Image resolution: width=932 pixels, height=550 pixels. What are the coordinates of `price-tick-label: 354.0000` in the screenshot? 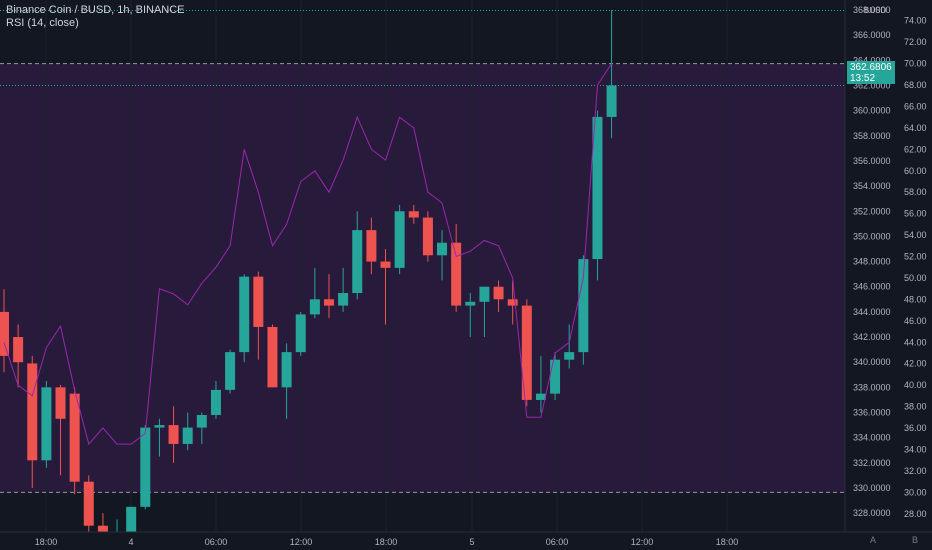 It's located at (872, 186).